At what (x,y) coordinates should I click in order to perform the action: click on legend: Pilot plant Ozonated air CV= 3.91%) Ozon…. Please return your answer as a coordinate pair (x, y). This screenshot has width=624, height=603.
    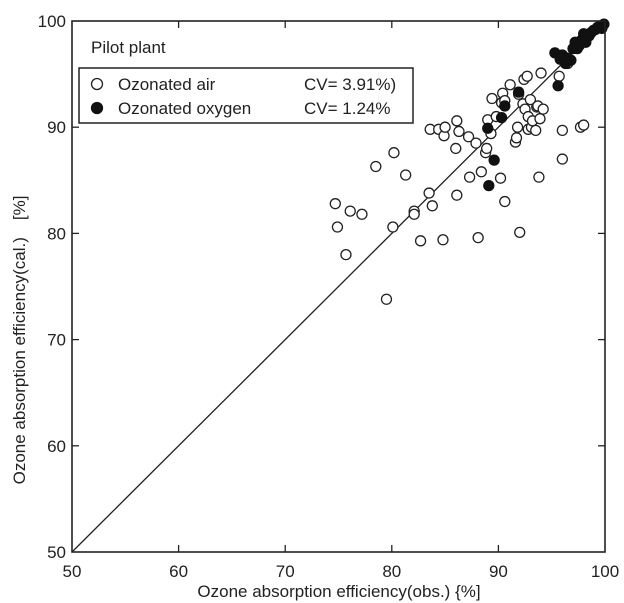
    Looking at the image, I should click on (246, 81).